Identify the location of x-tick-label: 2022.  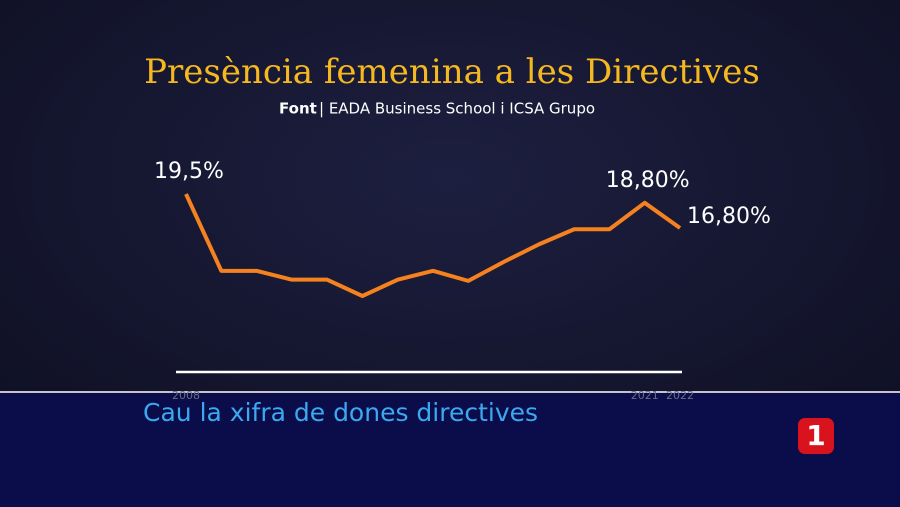
(680, 395).